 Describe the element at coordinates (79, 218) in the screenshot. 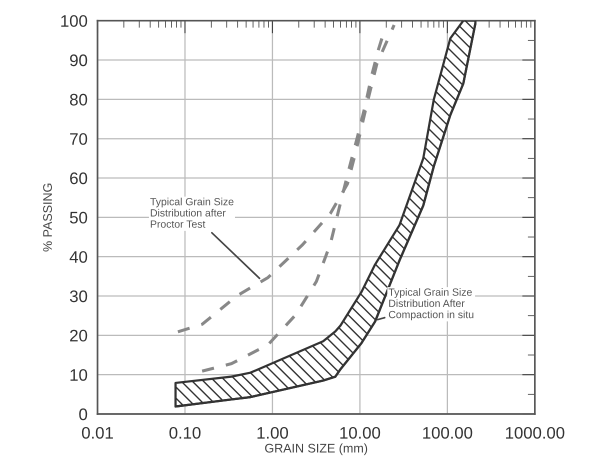

I see `y-tick-label: 50` at that location.